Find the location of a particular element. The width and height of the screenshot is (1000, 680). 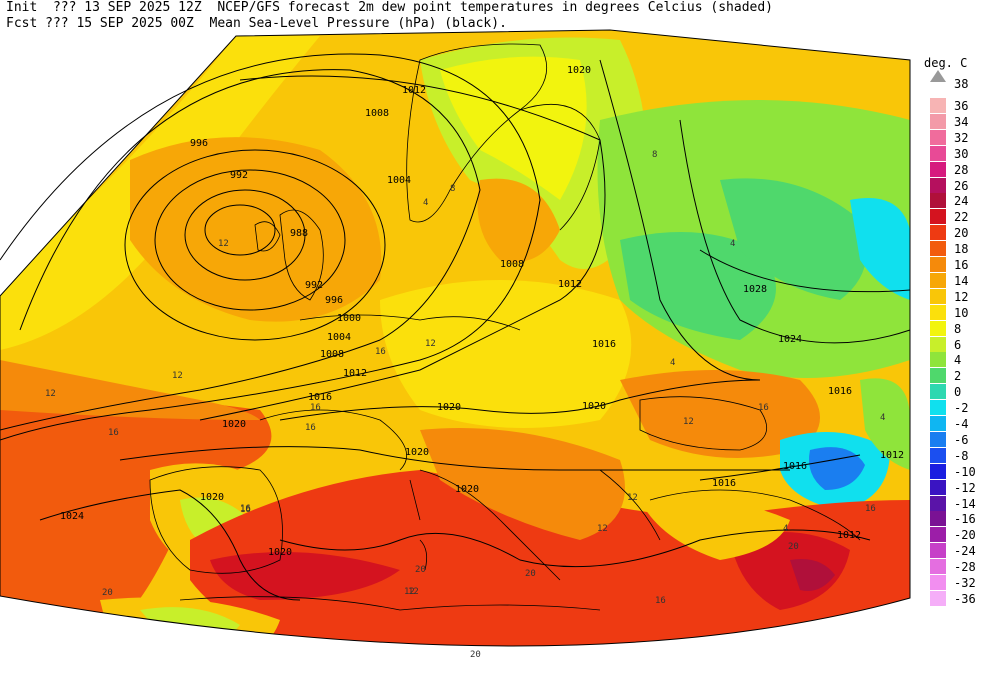

dewpoint-region-caspian is located at coordinates (885, 424).